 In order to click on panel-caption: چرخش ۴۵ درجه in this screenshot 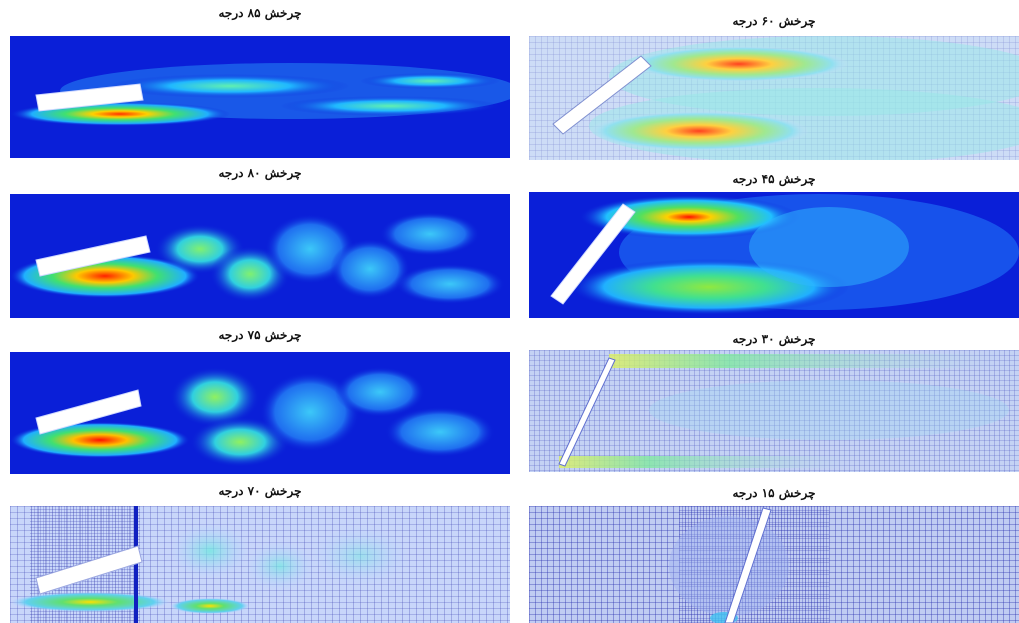, I will do `click(774, 179)`.